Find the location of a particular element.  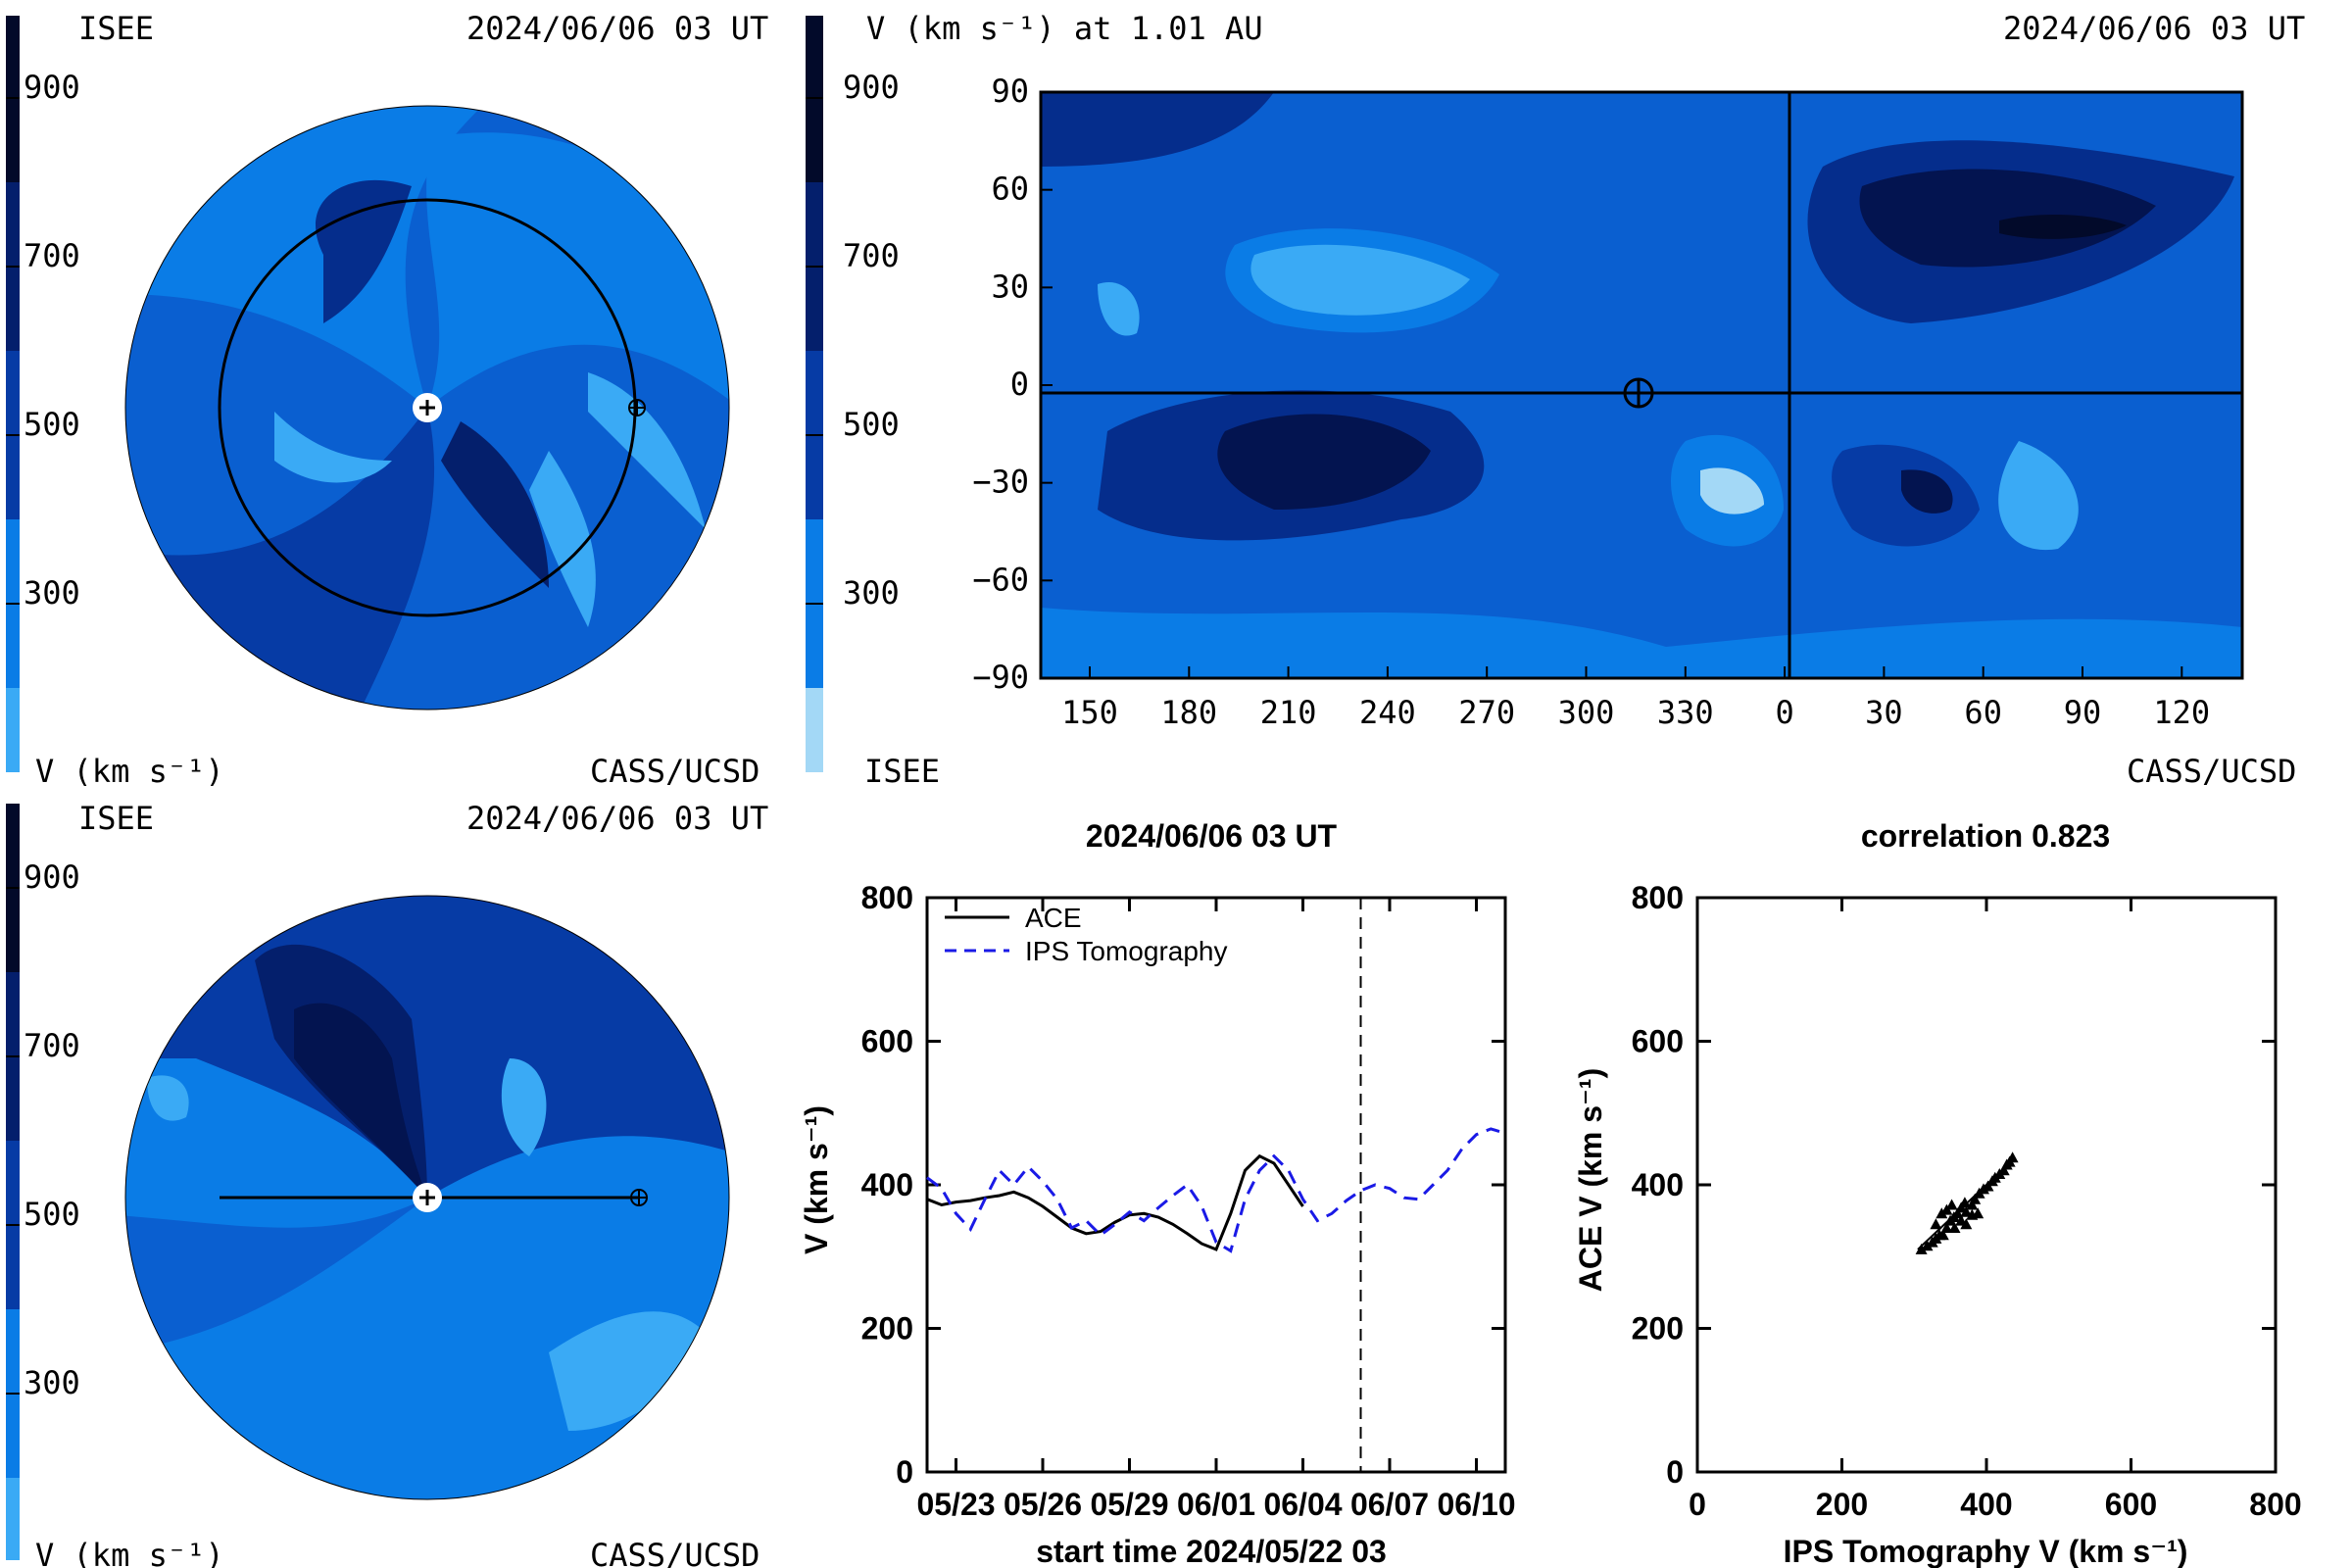

map-x-ticks: 150 180 210 240 270 300 330 0 30 60 90 120 is located at coordinates (1635, 698).